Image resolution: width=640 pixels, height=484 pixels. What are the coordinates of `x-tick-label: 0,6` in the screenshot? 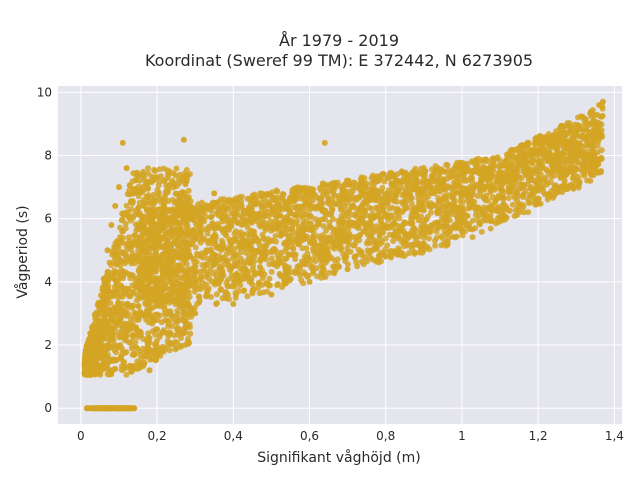 It's located at (309, 436).